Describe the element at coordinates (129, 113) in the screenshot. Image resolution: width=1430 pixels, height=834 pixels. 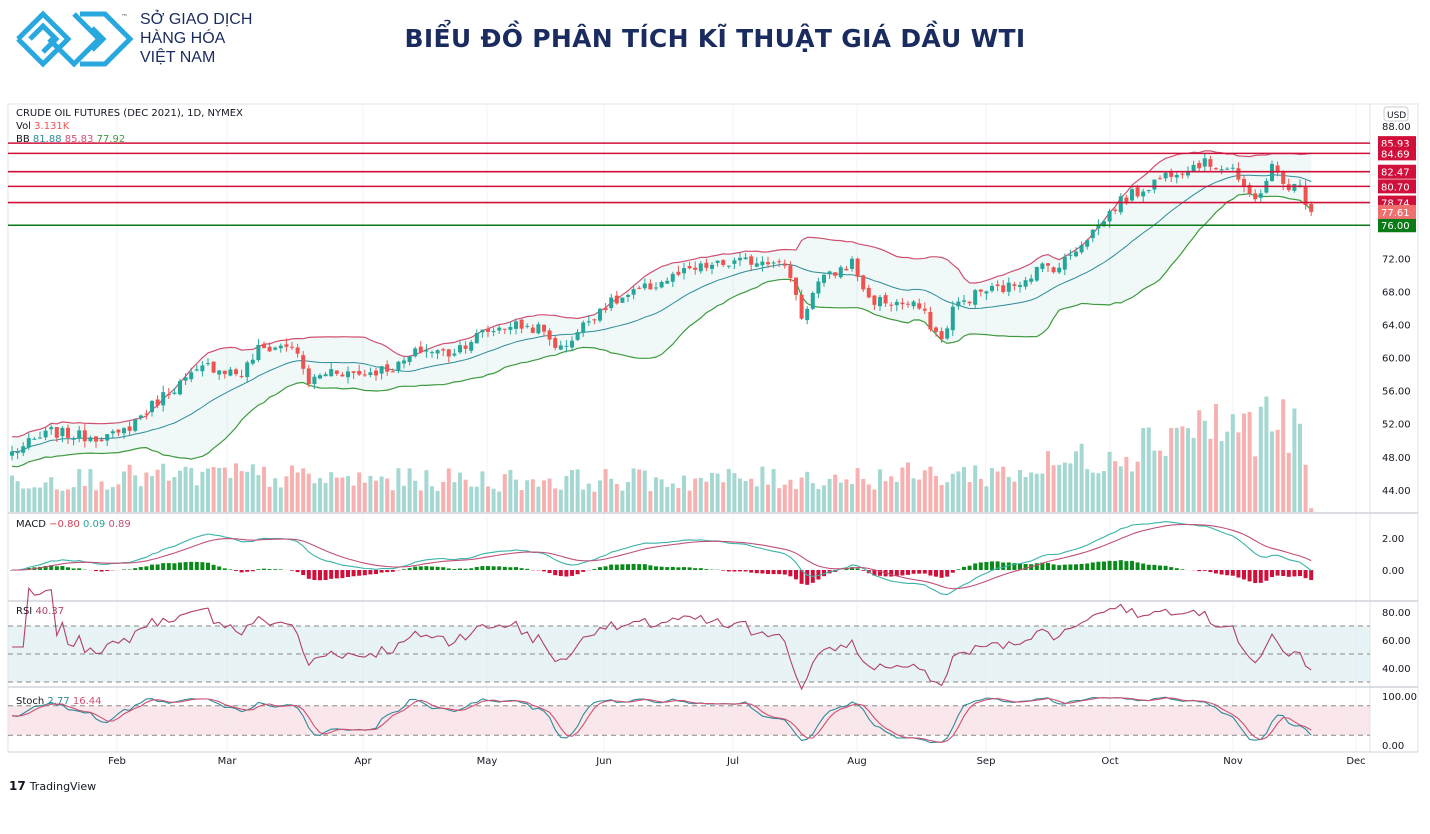
I see `symbol-legend: CRUDE OIL FUTURES (DEC 2021), 1D, NYMEX` at that location.